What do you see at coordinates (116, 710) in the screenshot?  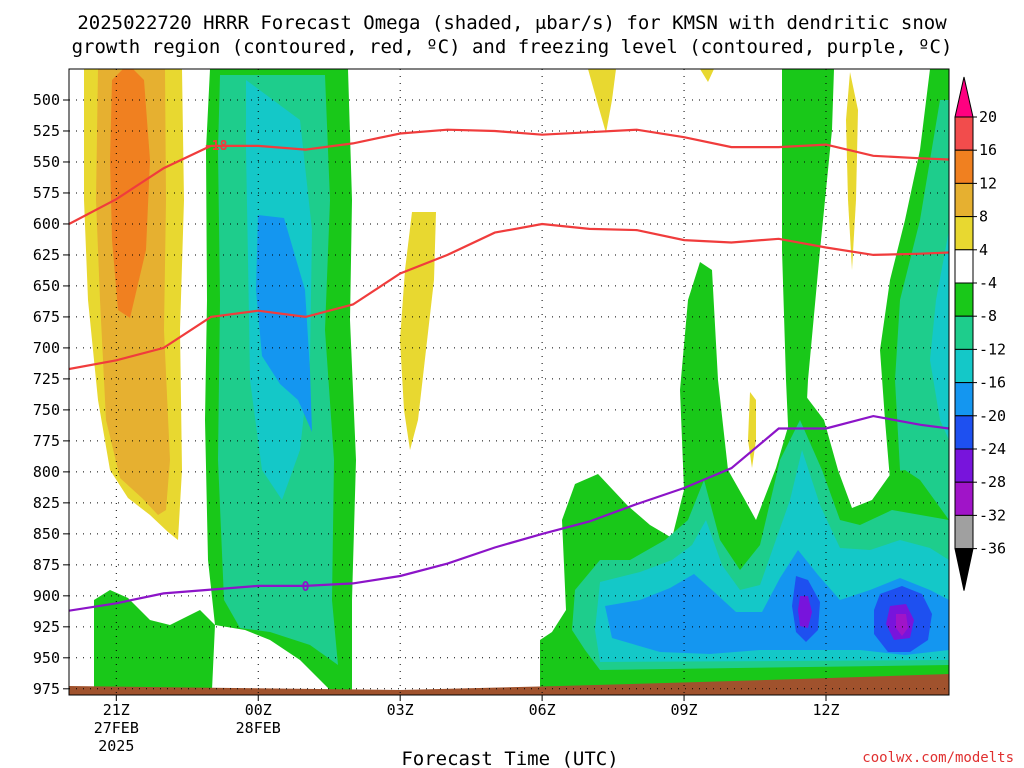 I see `x-tick-label: 21Z` at bounding box center [116, 710].